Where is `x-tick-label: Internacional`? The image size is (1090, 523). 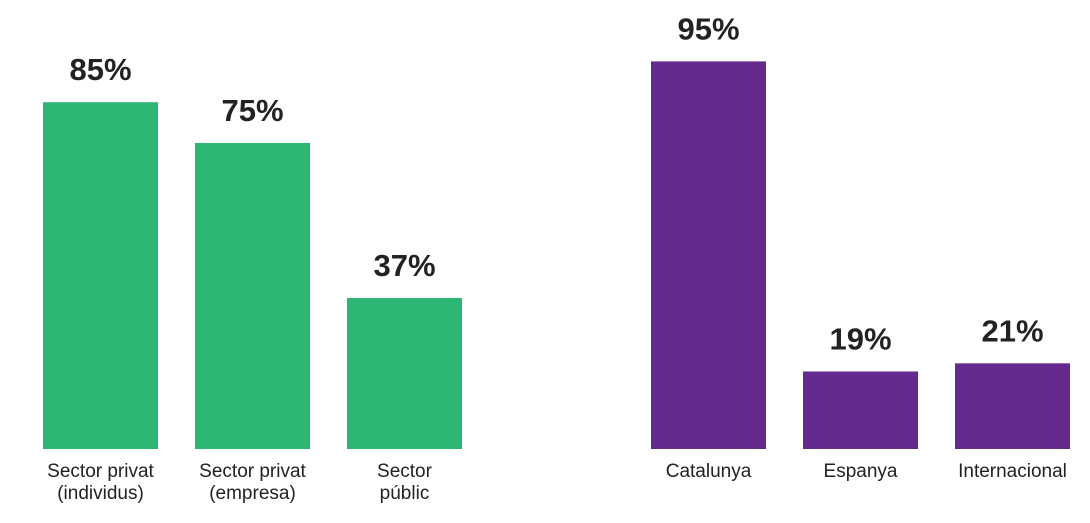 x-tick-label: Internacional is located at coordinates (1012, 471).